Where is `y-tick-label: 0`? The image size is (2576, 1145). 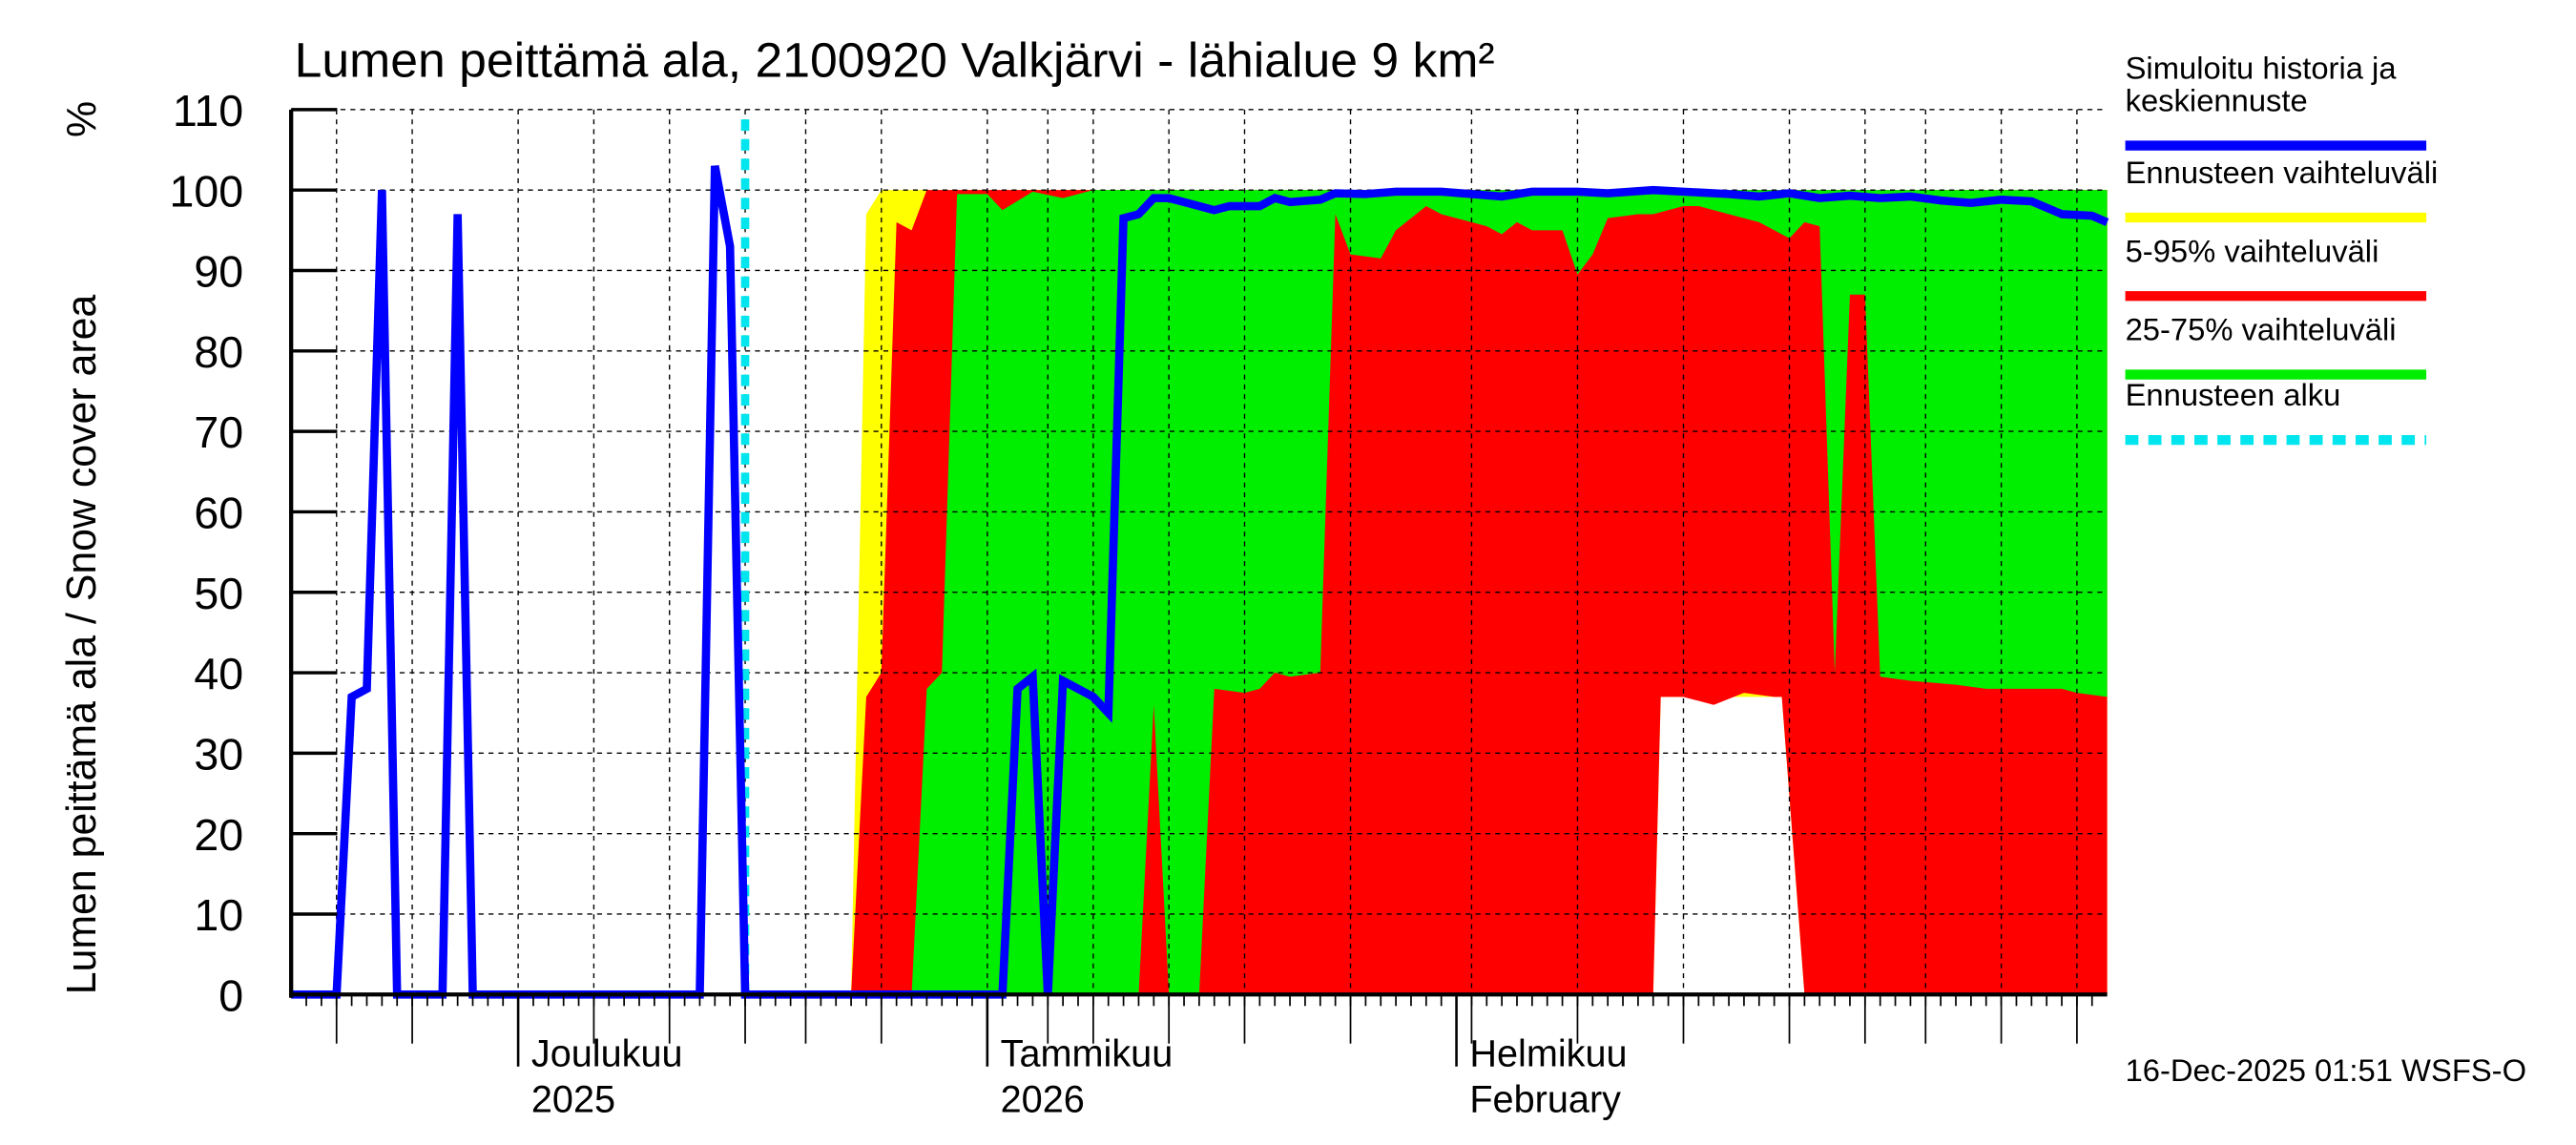
y-tick-label: 0 is located at coordinates (230, 996).